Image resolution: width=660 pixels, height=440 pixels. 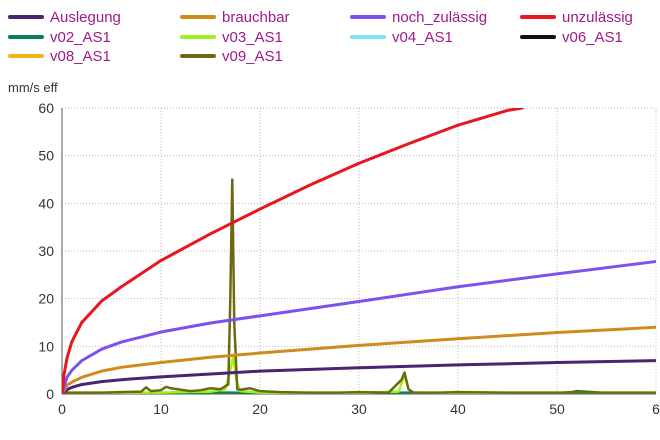 What do you see at coordinates (46, 203) in the screenshot?
I see `y-tick-label: 40` at bounding box center [46, 203].